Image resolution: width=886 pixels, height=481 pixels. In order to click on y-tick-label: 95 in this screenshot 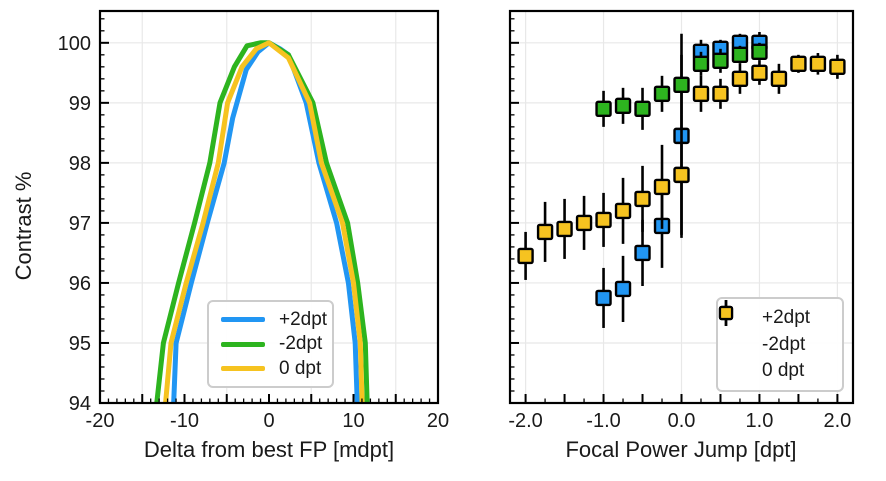, I will do `click(80, 344)`.